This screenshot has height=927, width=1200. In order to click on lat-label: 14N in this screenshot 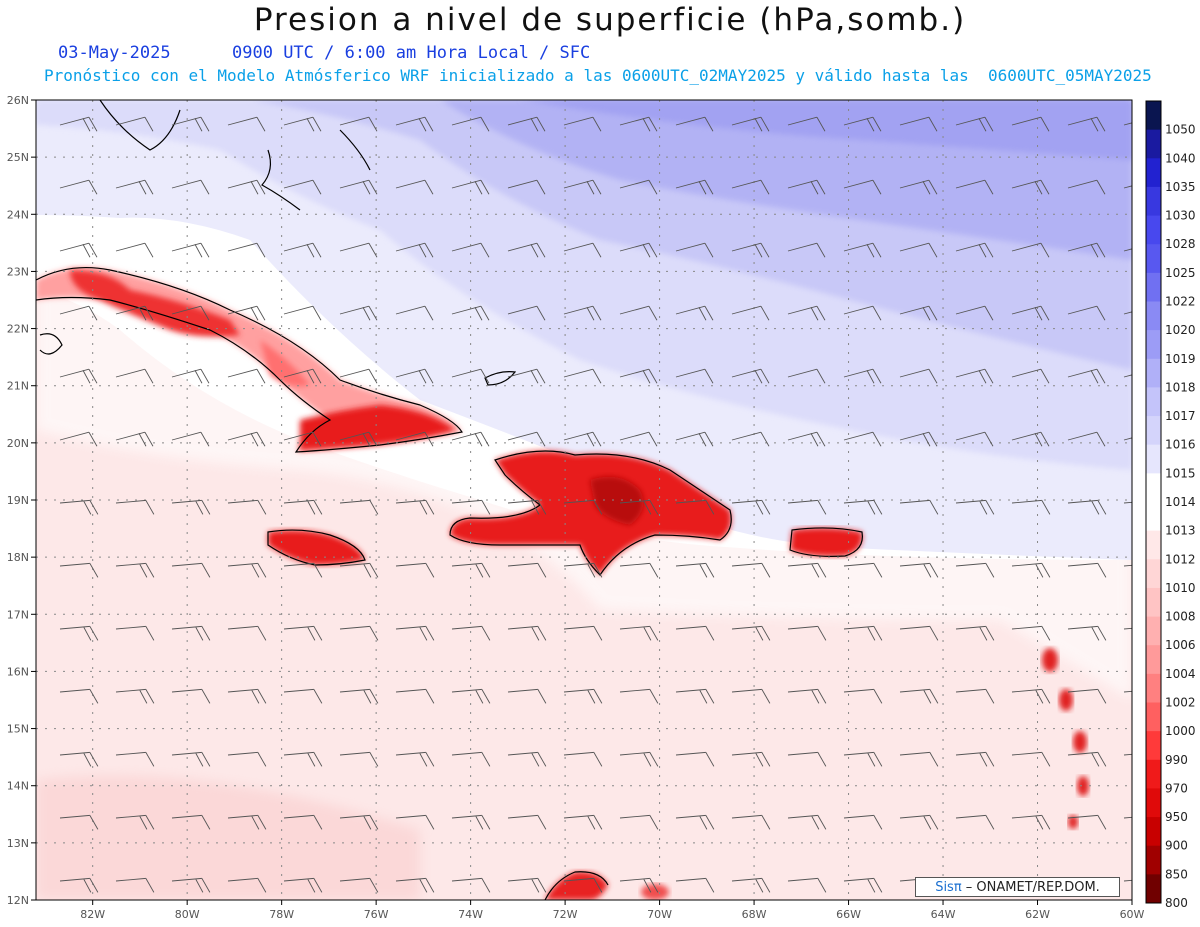, I will do `click(18, 786)`.